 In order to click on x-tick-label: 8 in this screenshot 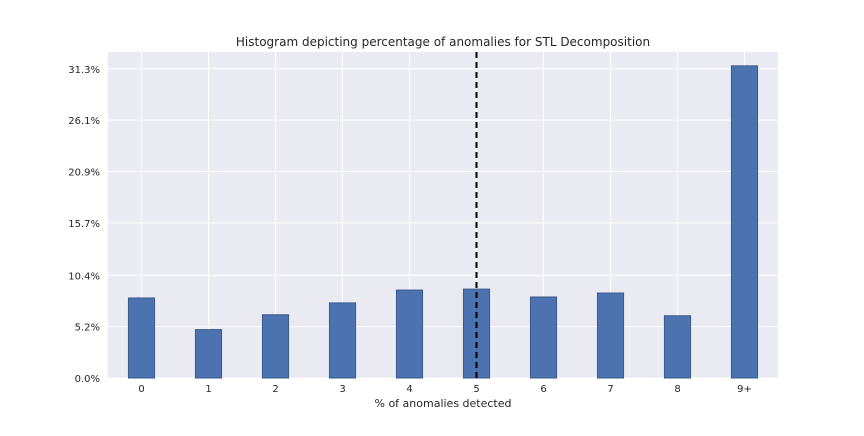, I will do `click(677, 389)`.